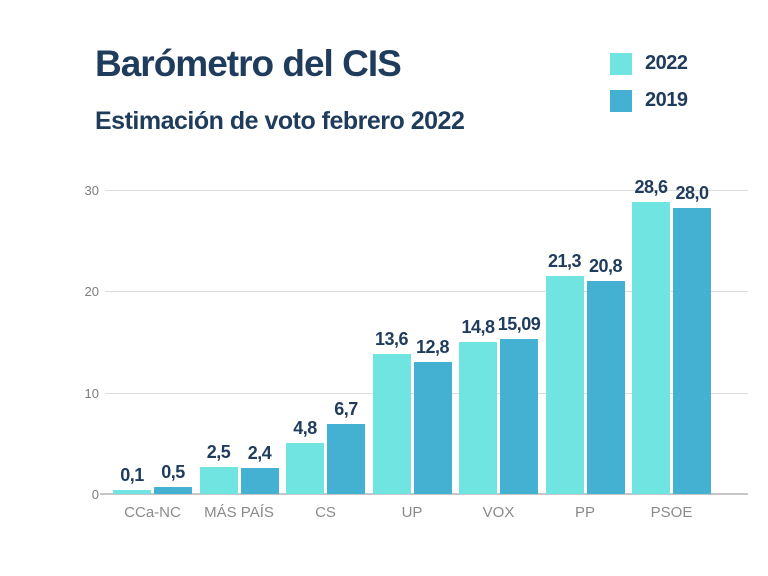  I want to click on value-label-2022-PP: 21,3, so click(564, 261).